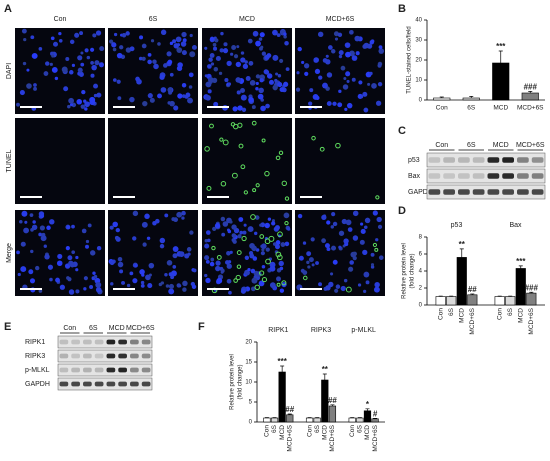 The image size is (550, 461). What do you see at coordinates (248, 383) in the screenshot?
I see `y-tick-label: 10` at bounding box center [248, 383].